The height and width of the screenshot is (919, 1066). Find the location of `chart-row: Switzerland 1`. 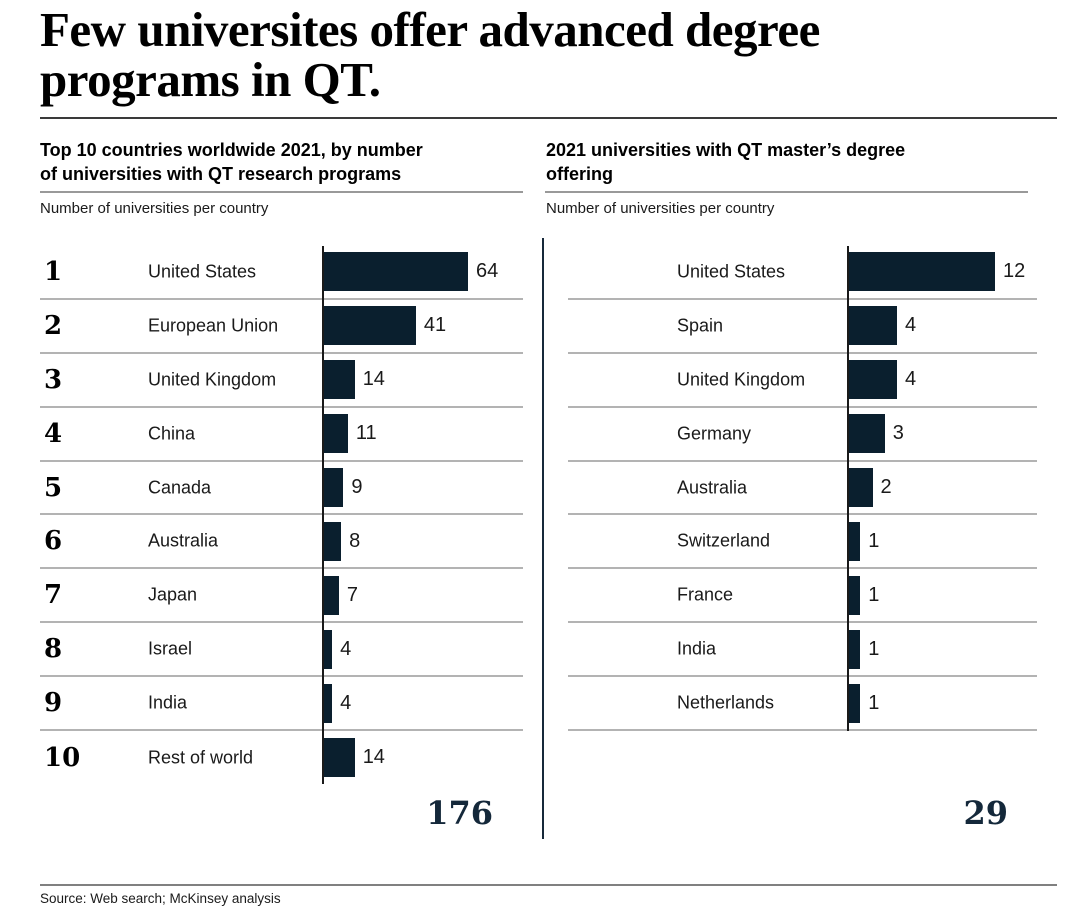

chart-row: Switzerland 1 is located at coordinates (802, 542).